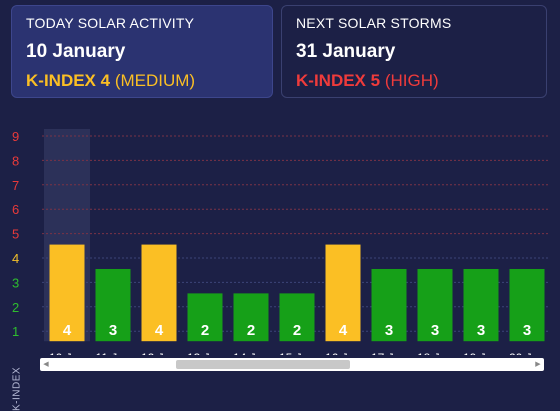  I want to click on x-tick-label: 12 Jan, so click(159, 353).